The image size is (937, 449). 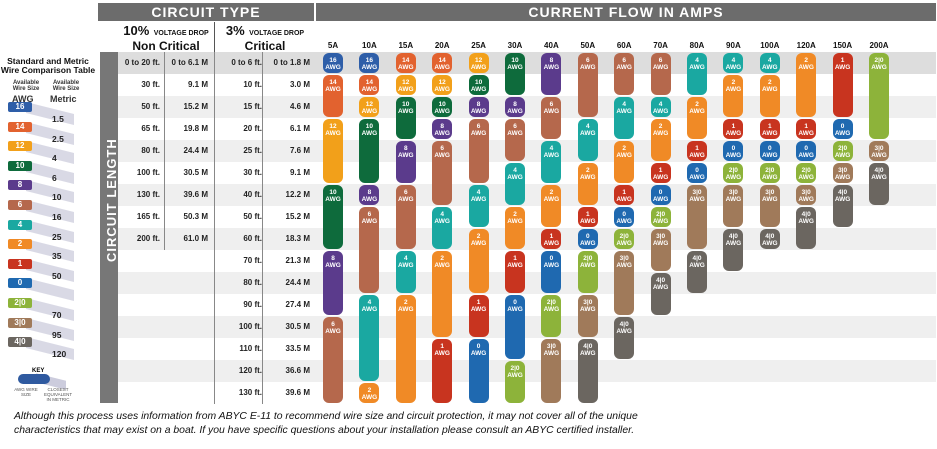 I want to click on amp-column-header: 40A, so click(x=551, y=45).